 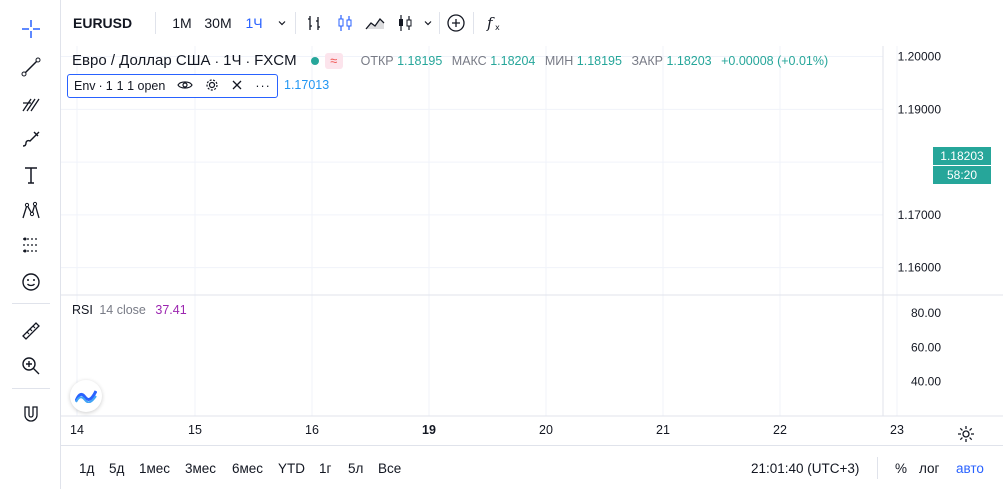 I want to click on rsi-value: 37.41, so click(x=171, y=310).